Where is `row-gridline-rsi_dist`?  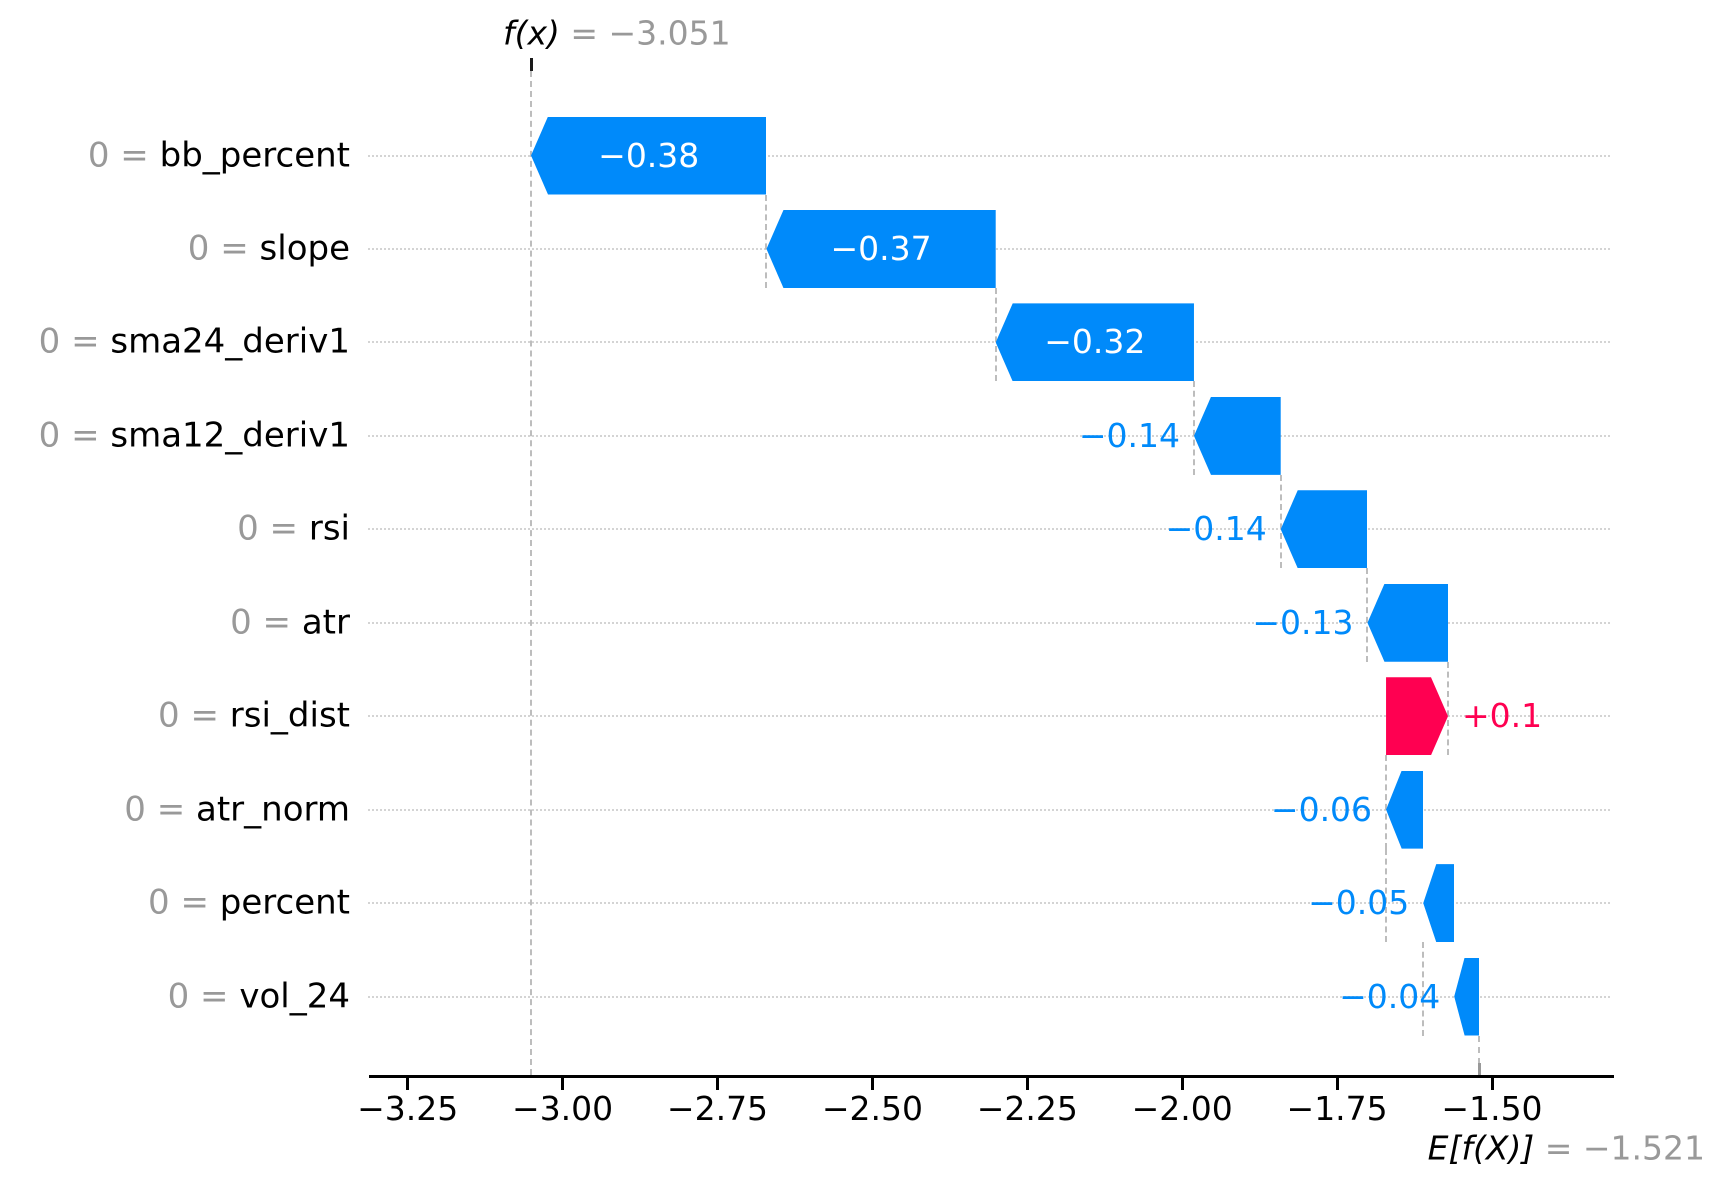 row-gridline-rsi_dist is located at coordinates (989, 716).